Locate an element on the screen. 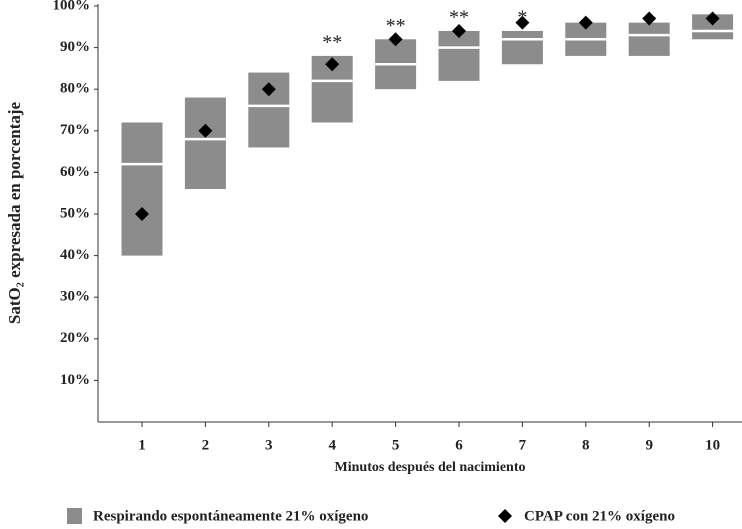  x-tick-label: 8 is located at coordinates (586, 445).